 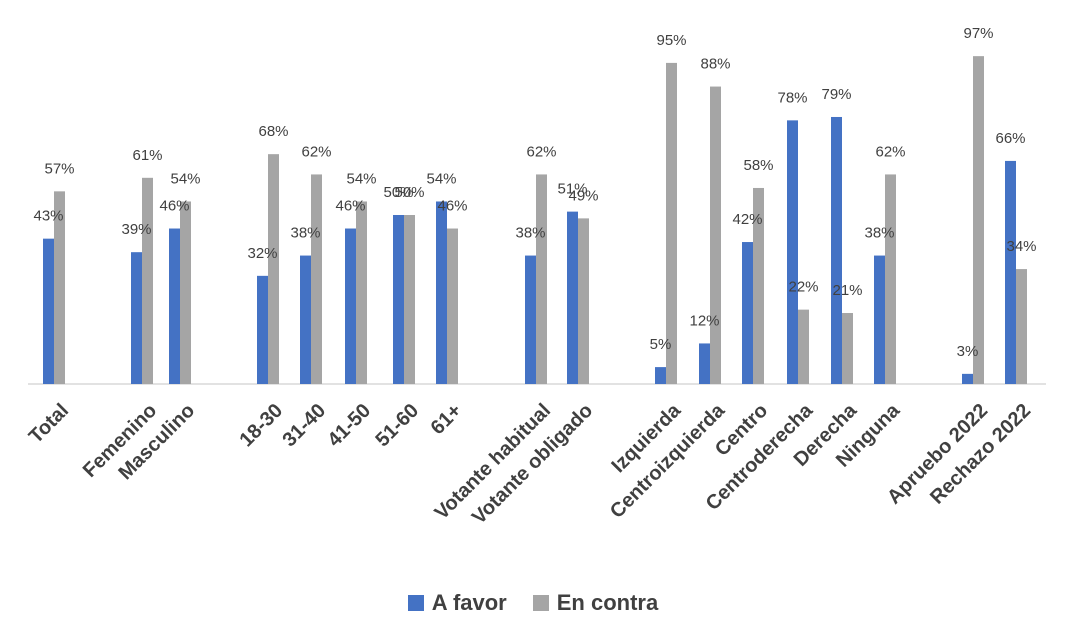 What do you see at coordinates (174, 206) in the screenshot?
I see `data-label-a-favor-masculino: 46%` at bounding box center [174, 206].